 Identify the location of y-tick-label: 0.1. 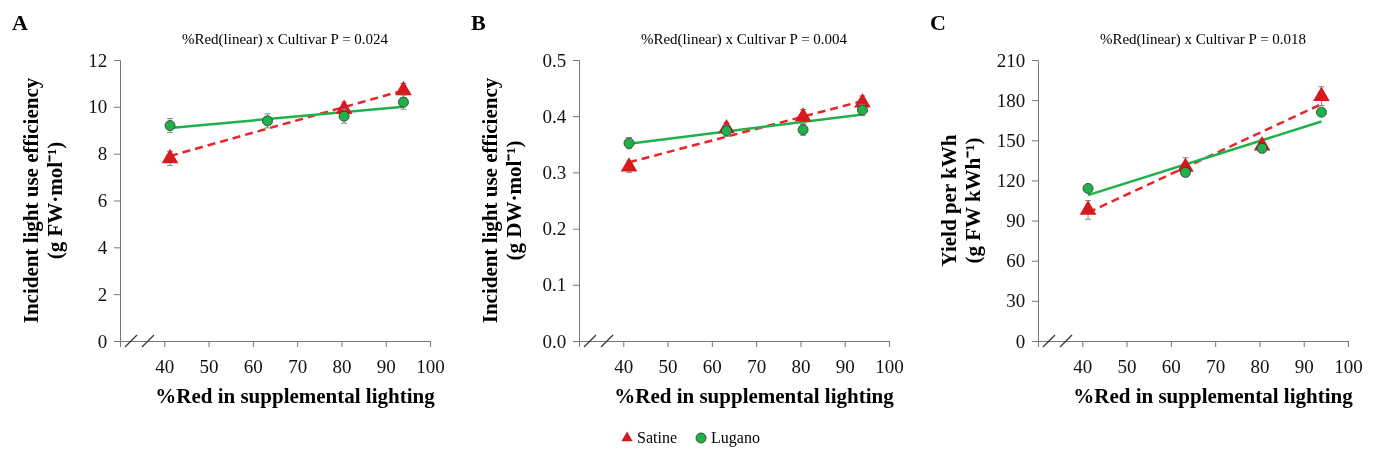
(554, 285).